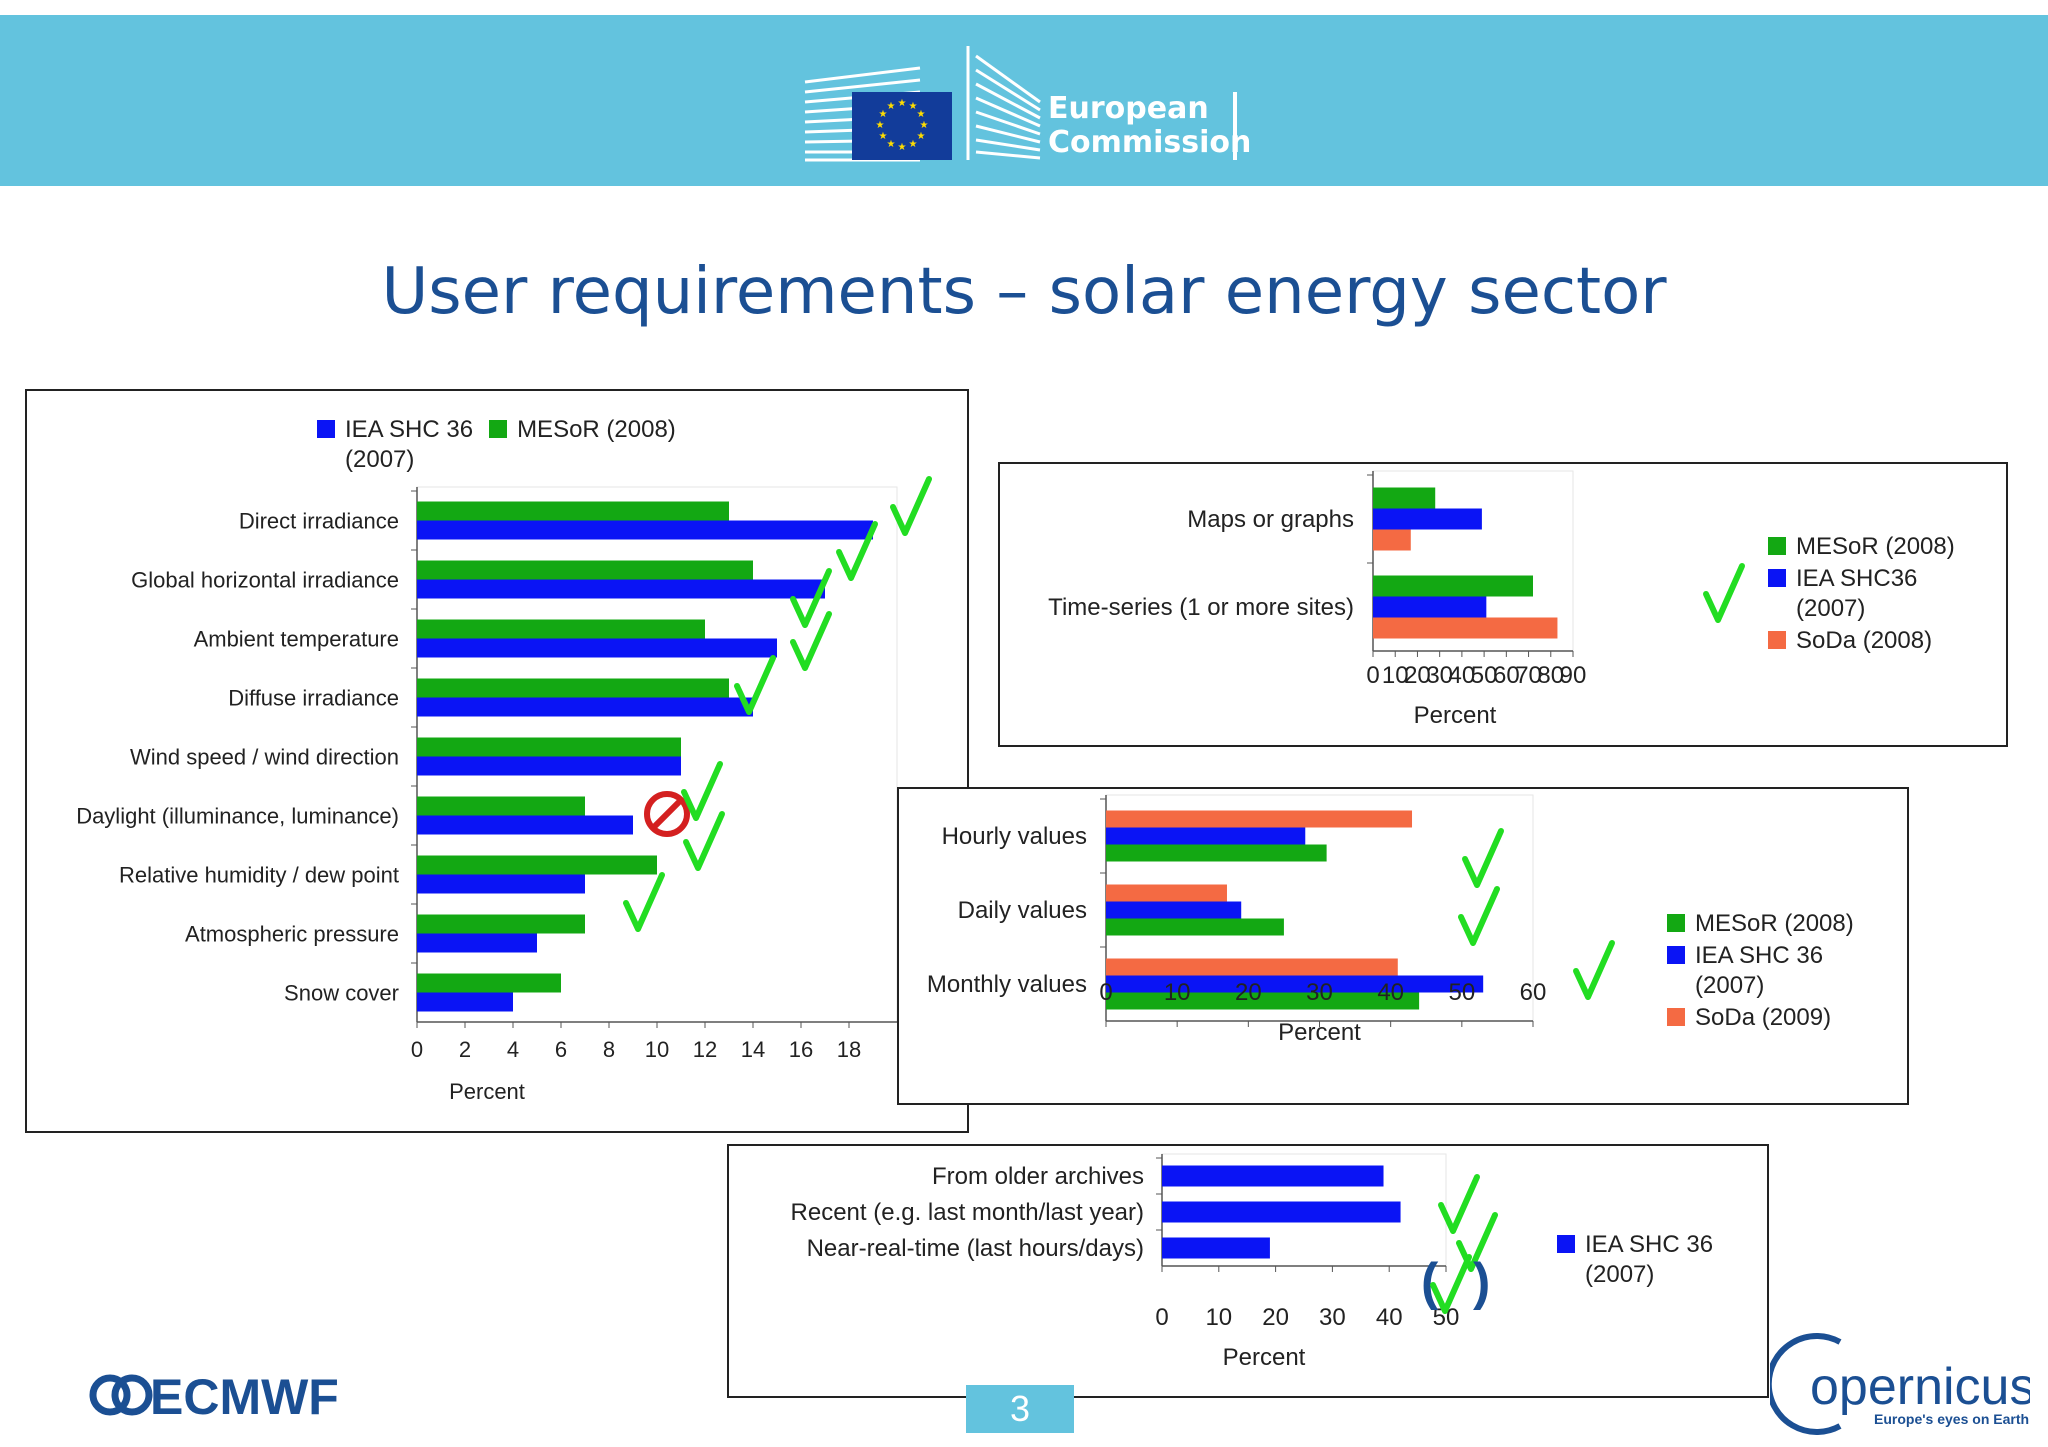 Image resolution: width=2048 pixels, height=1447 pixels. Describe the element at coordinates (1022, 910) in the screenshot. I see `category-label: Daily values` at that location.